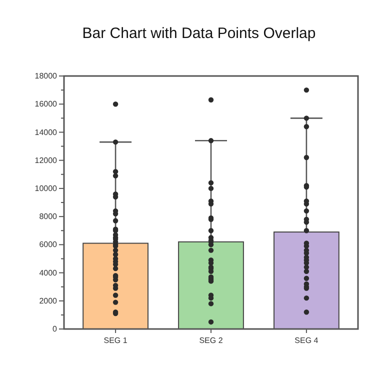  What do you see at coordinates (46, 160) in the screenshot?
I see `y-tick-label: 12000` at bounding box center [46, 160].